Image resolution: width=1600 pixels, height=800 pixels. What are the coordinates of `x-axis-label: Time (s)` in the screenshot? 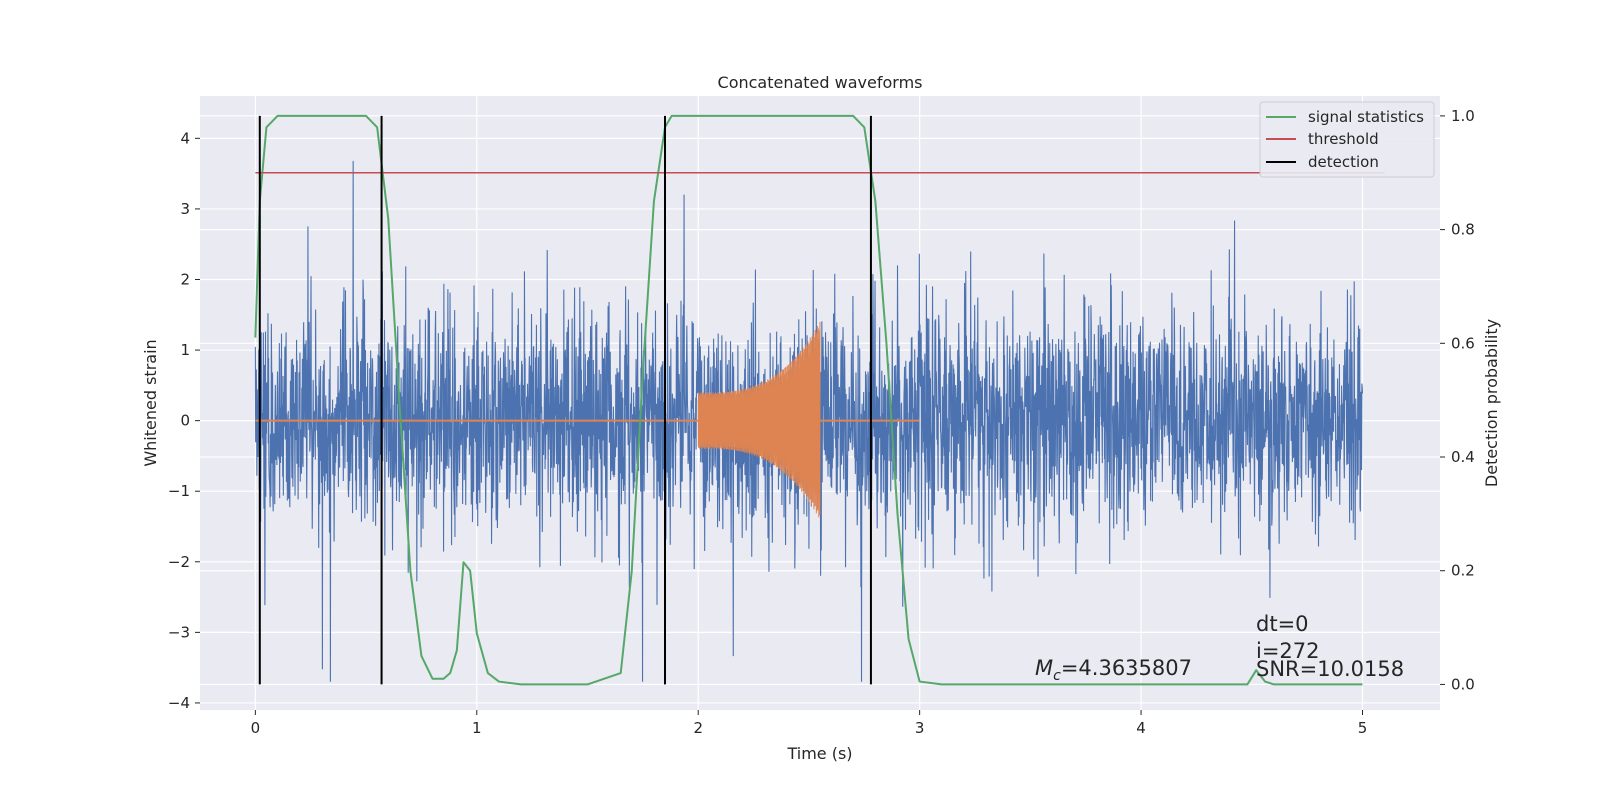 It's located at (819, 753).